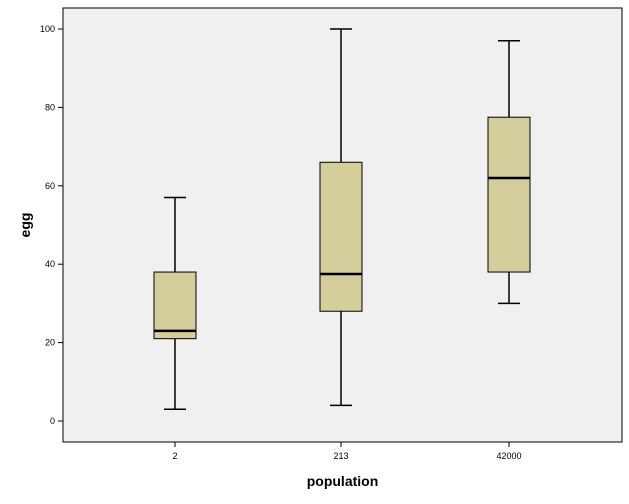 The height and width of the screenshot is (504, 629). I want to click on x-axis: 2 213 42000, so click(347, 451).